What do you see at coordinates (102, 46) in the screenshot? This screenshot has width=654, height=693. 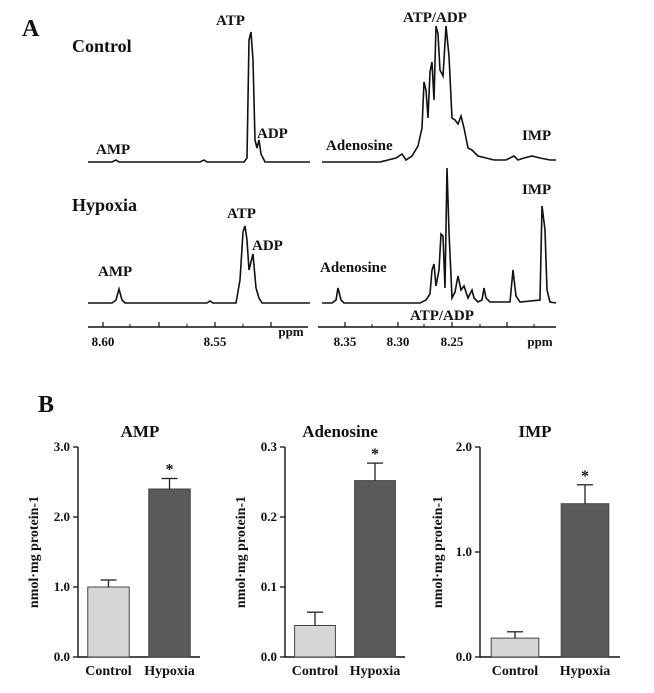 I see `control-label: Control` at bounding box center [102, 46].